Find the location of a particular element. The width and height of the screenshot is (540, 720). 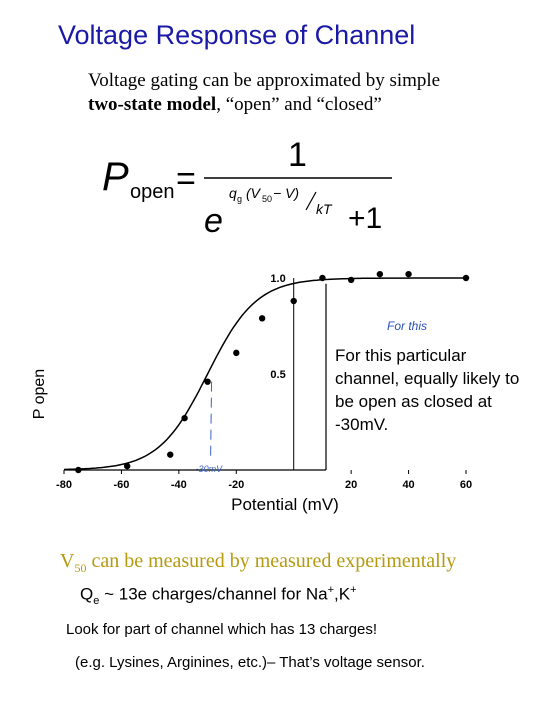

v50-guide-label: -30mV is located at coordinates (210, 469).